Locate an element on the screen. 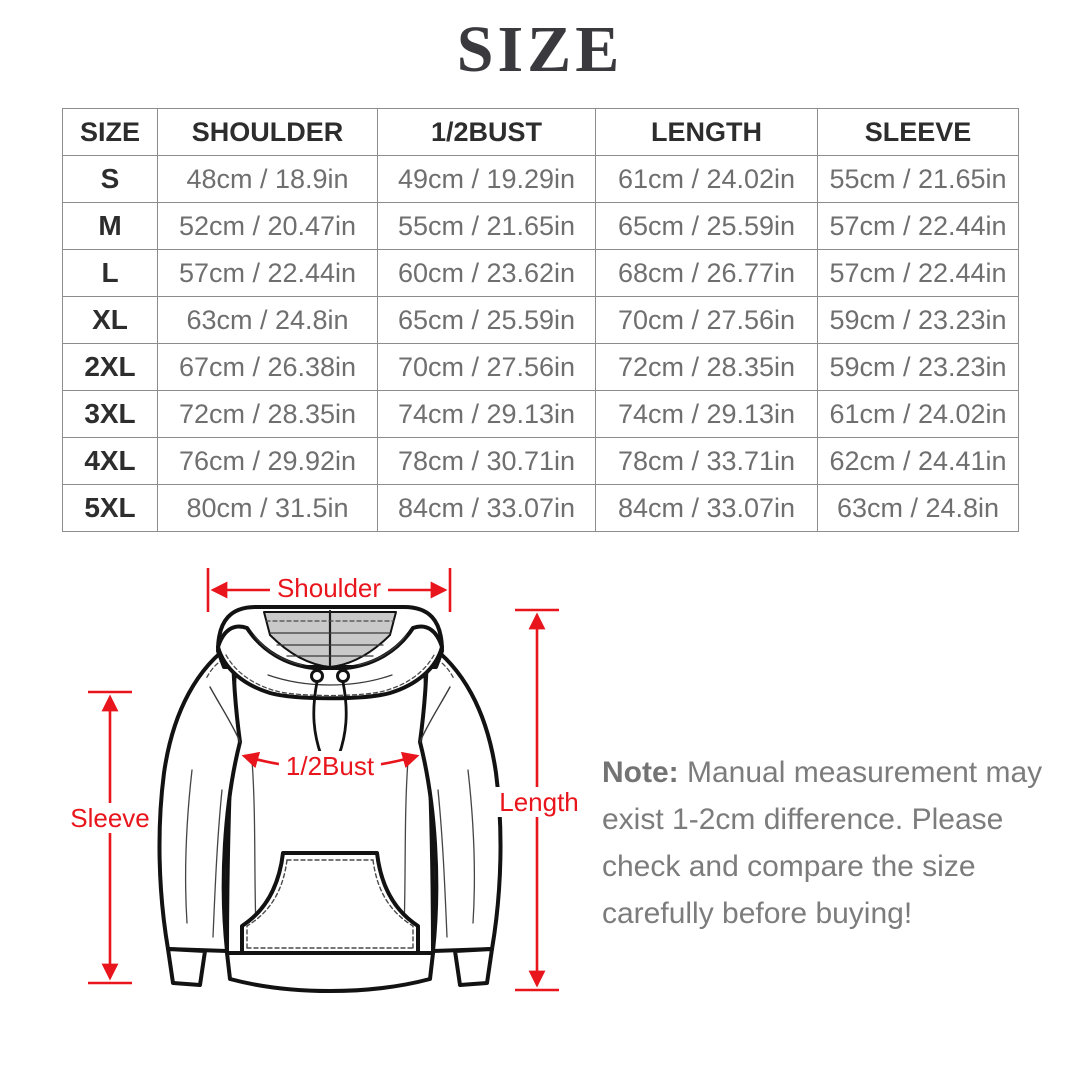 The image size is (1080, 1080). measurement-cell: 48cm / 18.9in is located at coordinates (267, 179).